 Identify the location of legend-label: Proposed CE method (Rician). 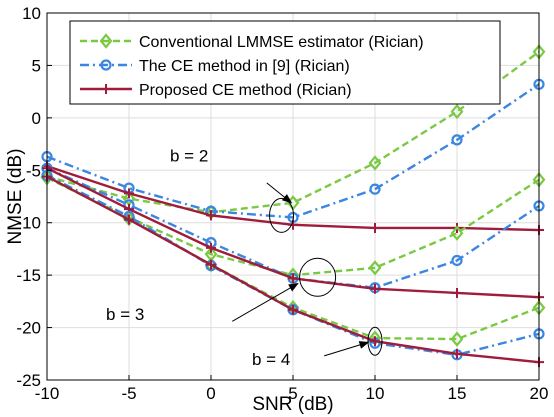
(245, 90).